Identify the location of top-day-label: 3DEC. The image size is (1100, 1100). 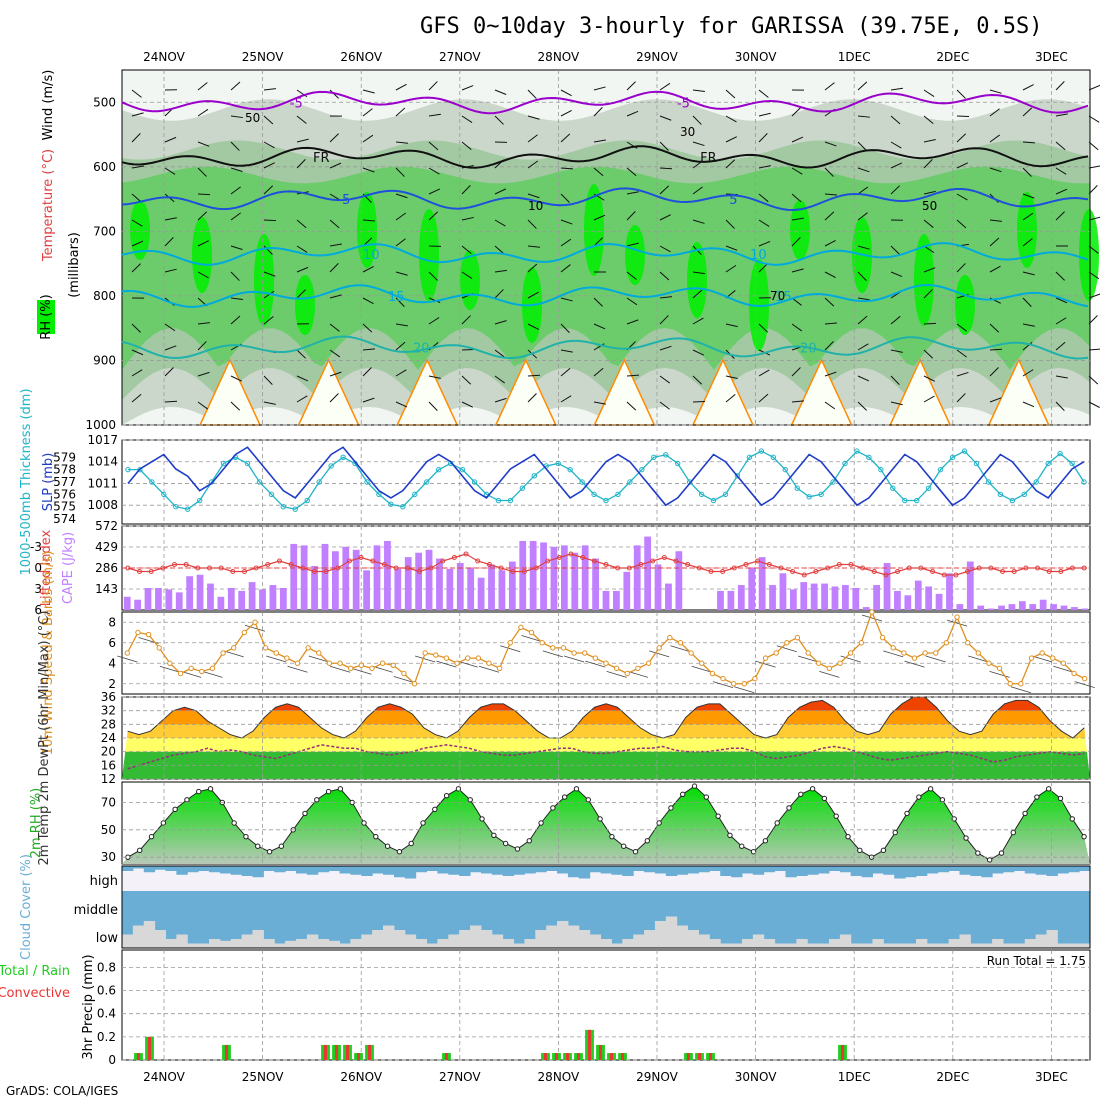
(1051, 57).